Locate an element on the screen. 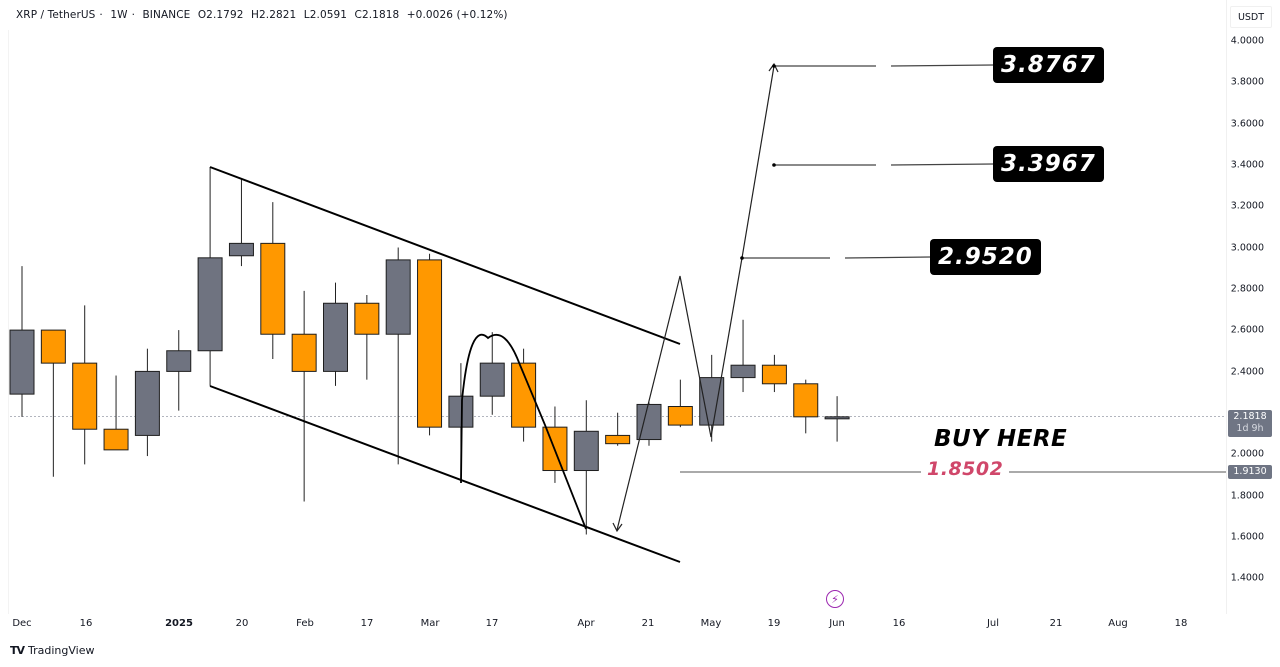  current-price-value: 2.1818 is located at coordinates (1250, 416).